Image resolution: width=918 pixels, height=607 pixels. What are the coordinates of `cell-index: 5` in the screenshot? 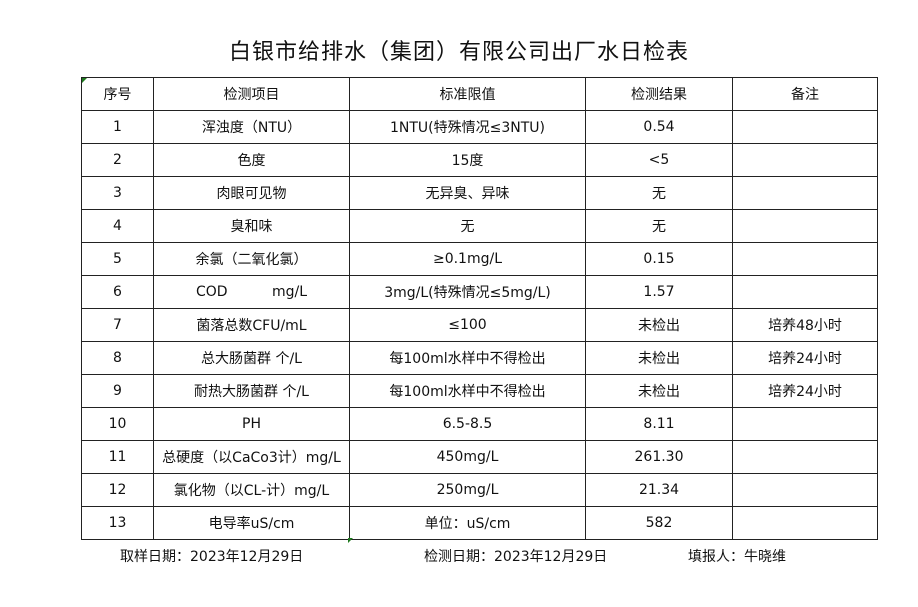 It's located at (117, 259).